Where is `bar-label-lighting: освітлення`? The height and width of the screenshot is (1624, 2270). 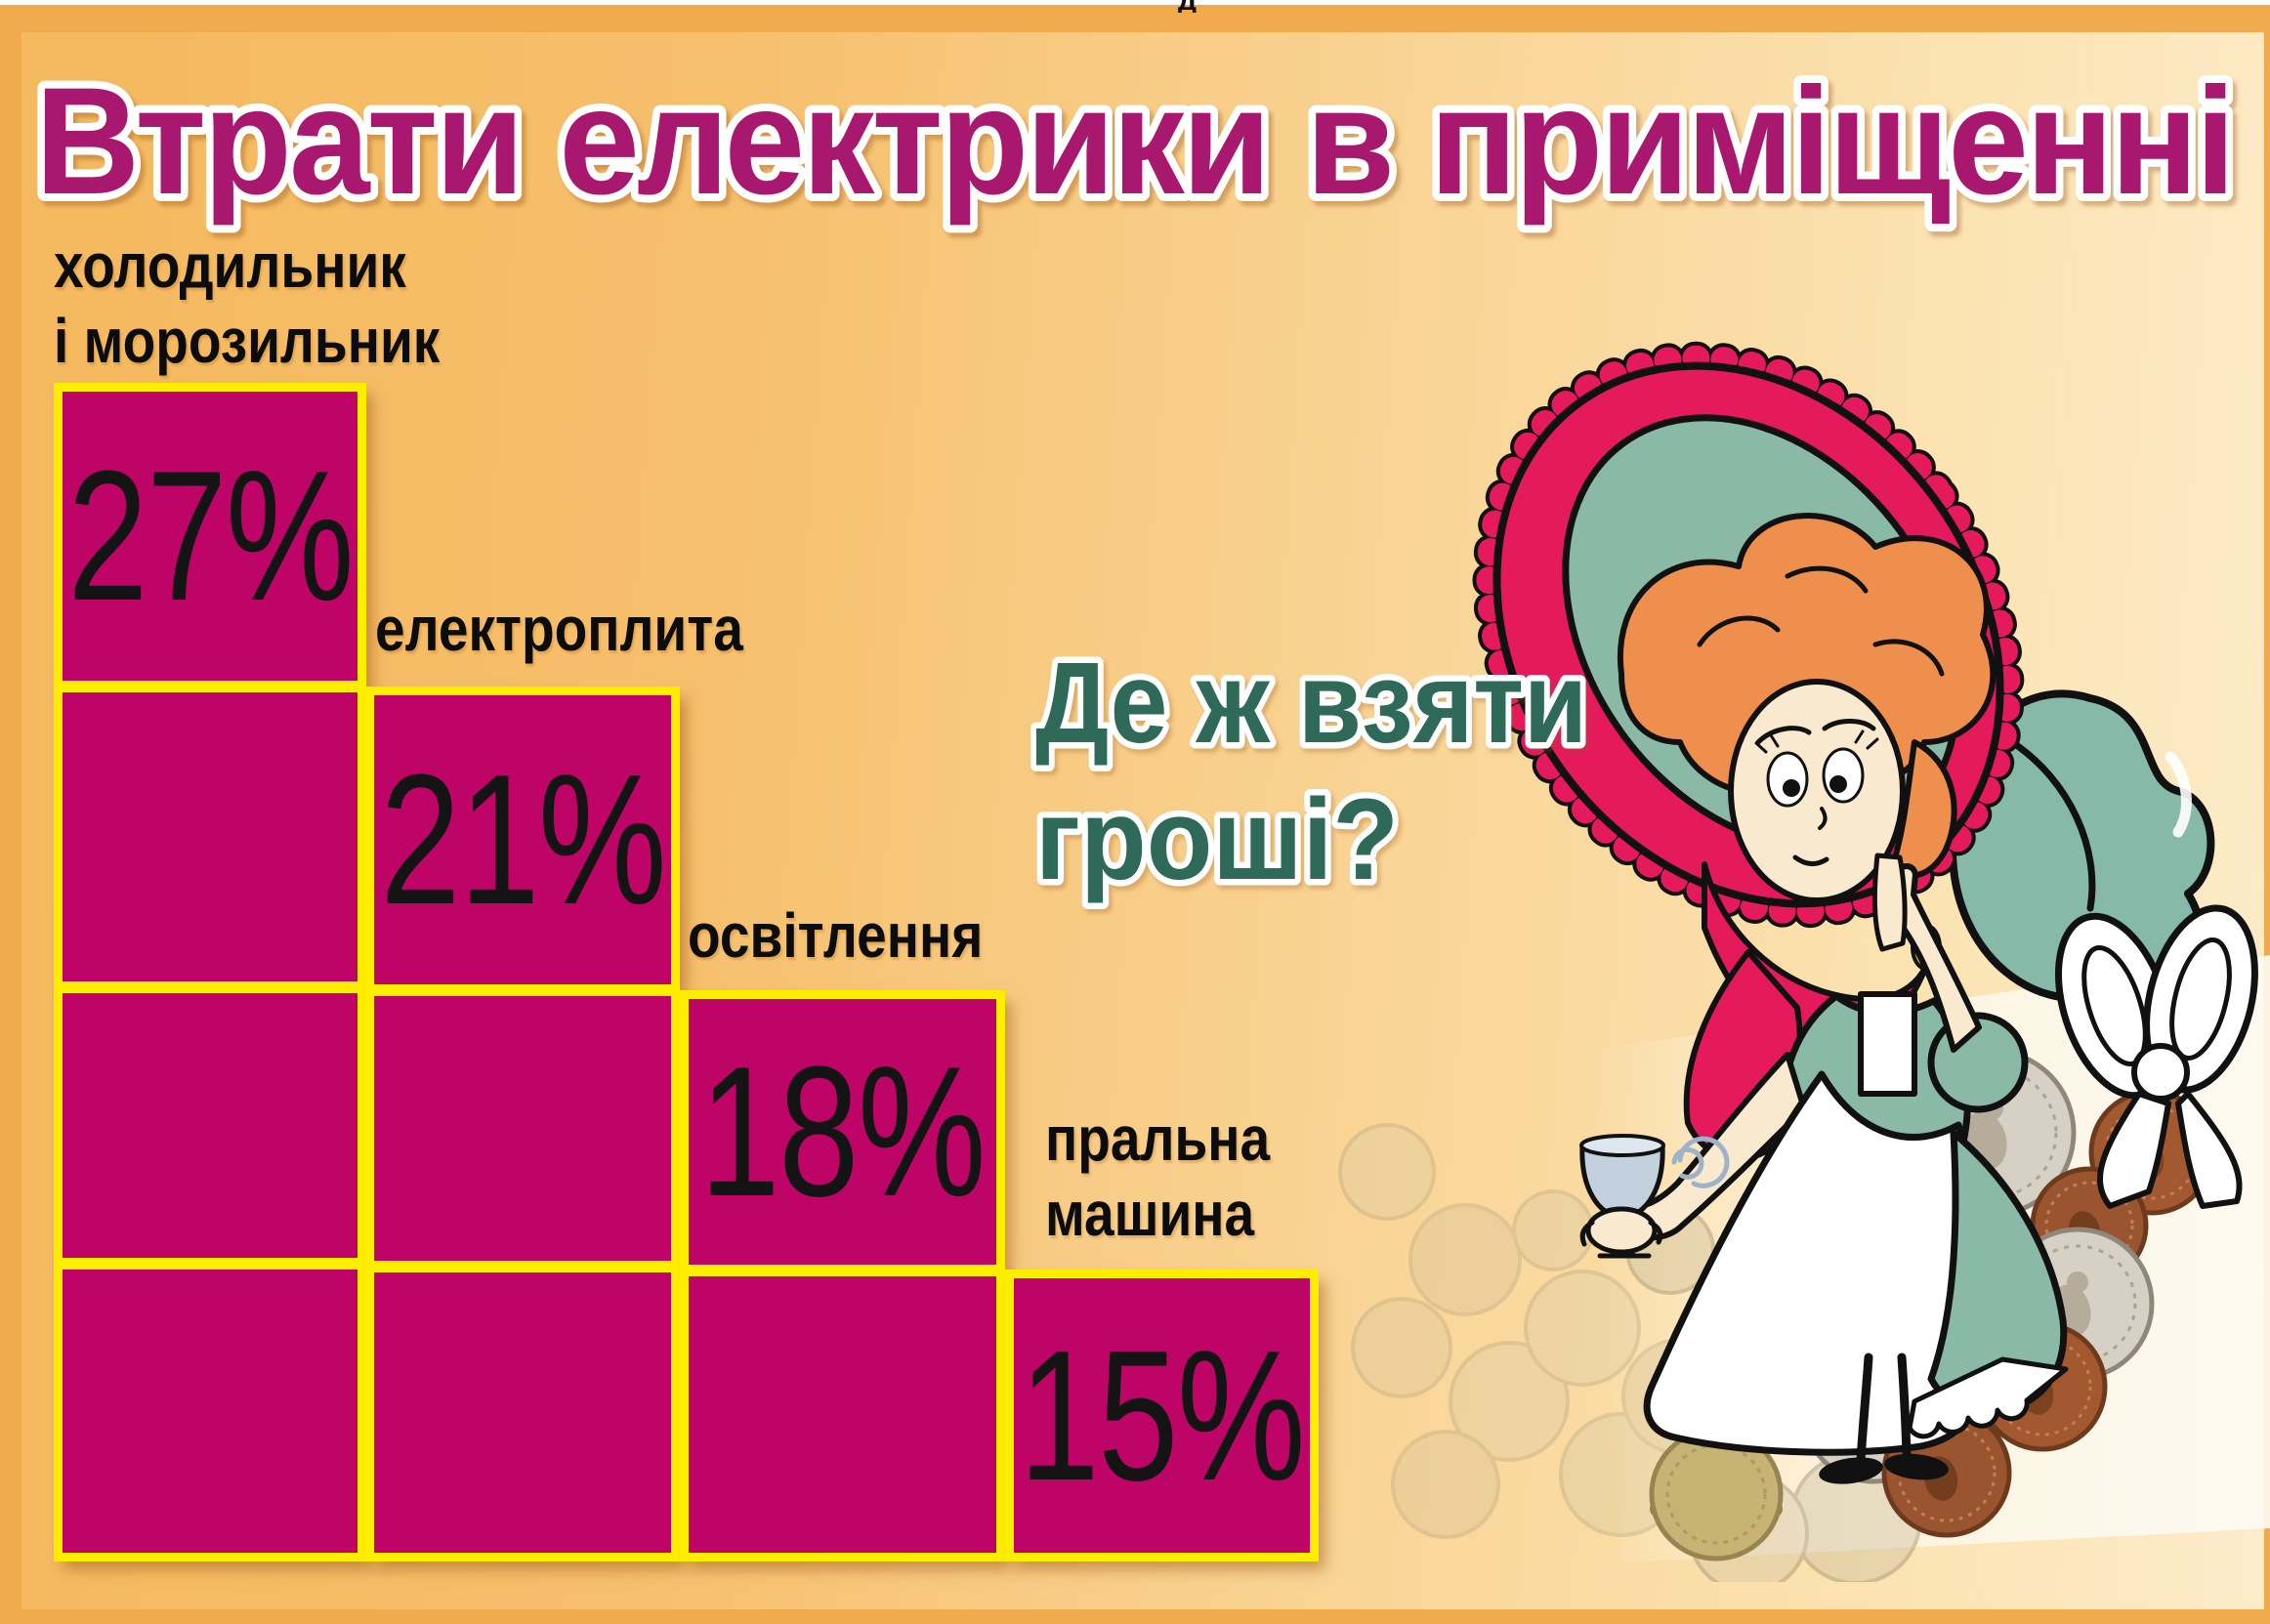
bar-label-lighting: освітлення is located at coordinates (835, 936).